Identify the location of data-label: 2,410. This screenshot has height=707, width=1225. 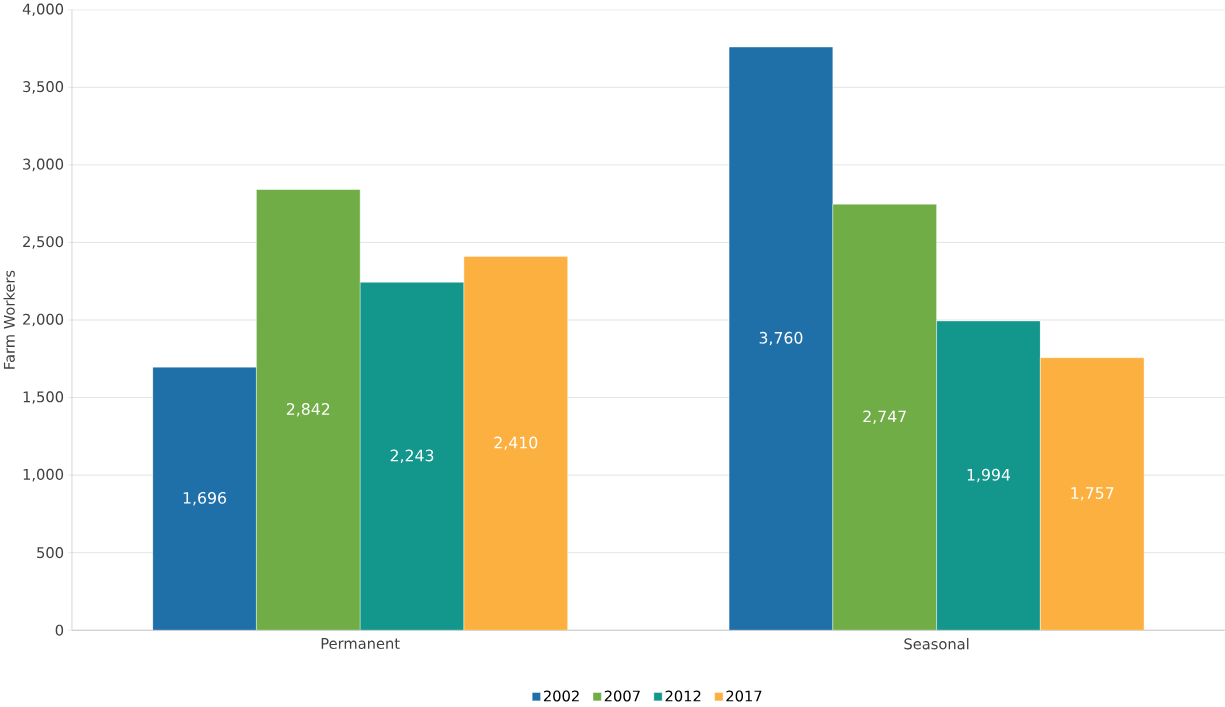
(516, 443).